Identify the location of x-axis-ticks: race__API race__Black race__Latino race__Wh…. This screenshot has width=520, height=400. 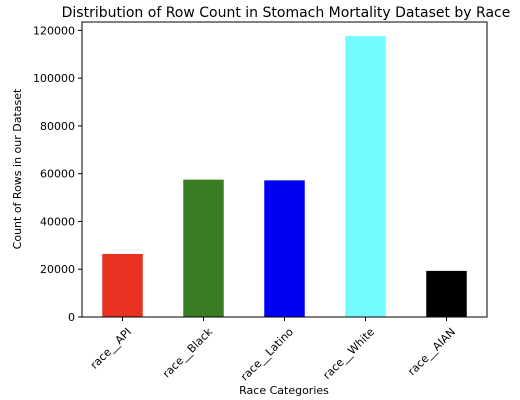
(273, 350).